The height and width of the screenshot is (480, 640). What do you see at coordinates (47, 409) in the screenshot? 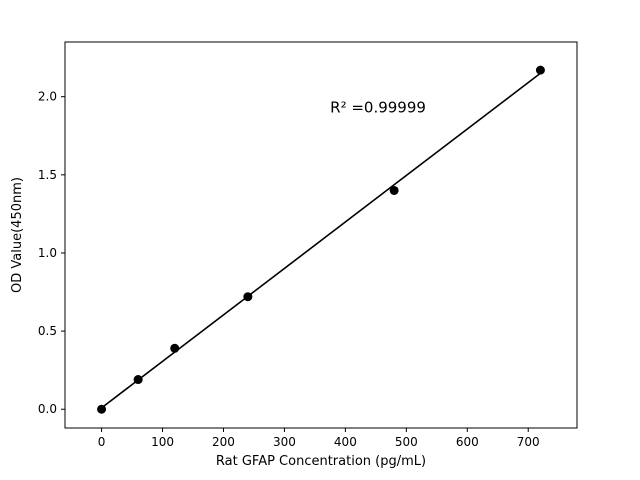
I see `y-tick-label: 0.0` at bounding box center [47, 409].